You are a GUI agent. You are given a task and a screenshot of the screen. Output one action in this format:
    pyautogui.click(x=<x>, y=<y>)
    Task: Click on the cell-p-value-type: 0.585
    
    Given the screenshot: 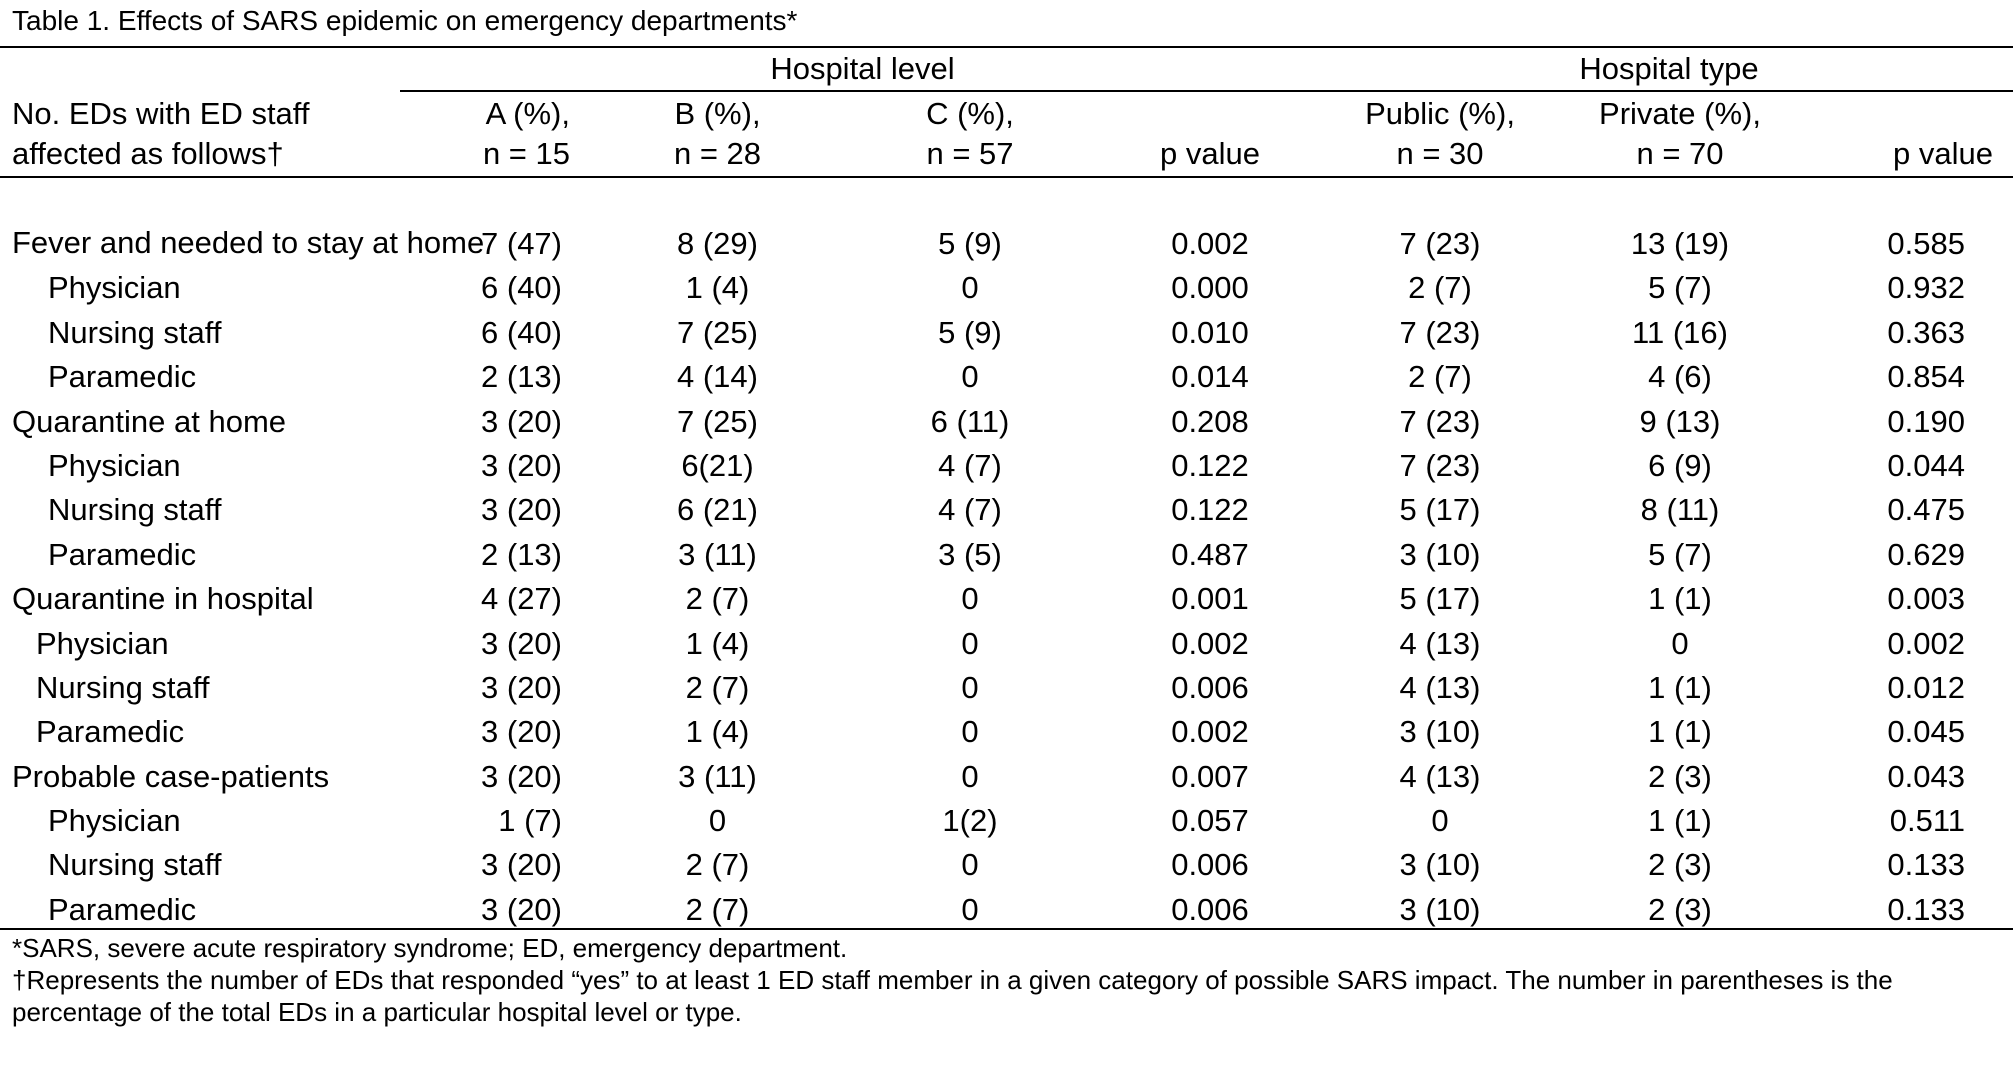 What is the action you would take?
    pyautogui.click(x=1926, y=243)
    